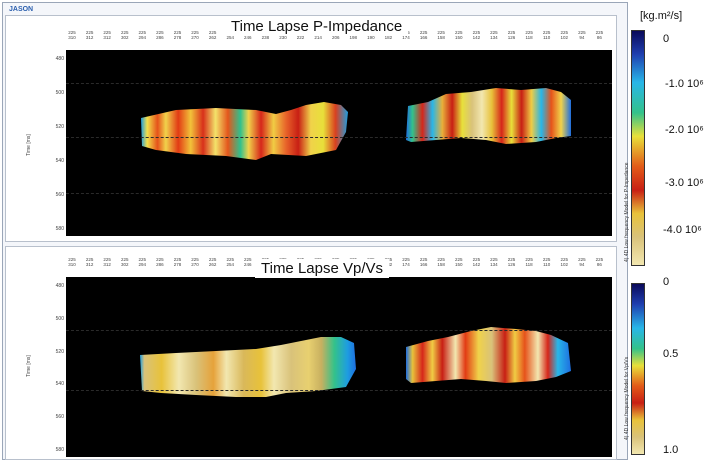  Describe the element at coordinates (671, 354) in the screenshot. I see `colorbar-label-2-1: 0.5` at that location.